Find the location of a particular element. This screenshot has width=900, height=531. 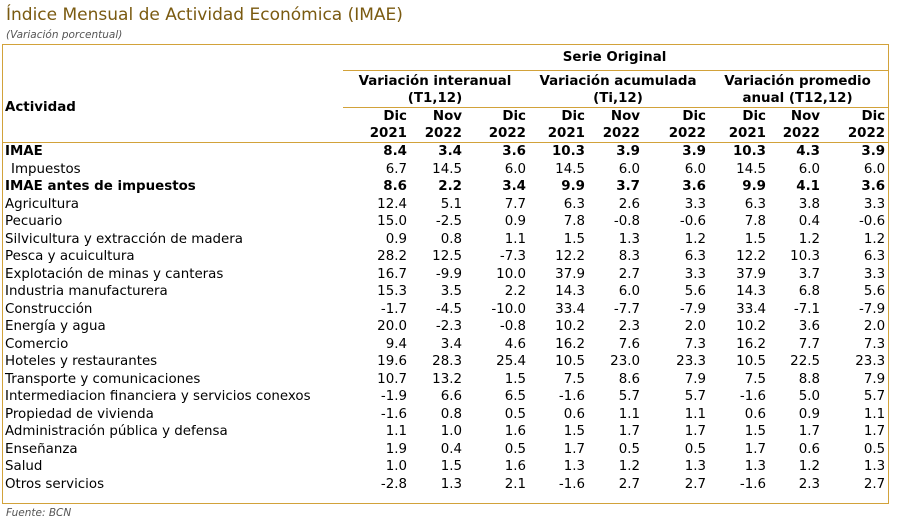

value-cell: 10.2 is located at coordinates (751, 326).